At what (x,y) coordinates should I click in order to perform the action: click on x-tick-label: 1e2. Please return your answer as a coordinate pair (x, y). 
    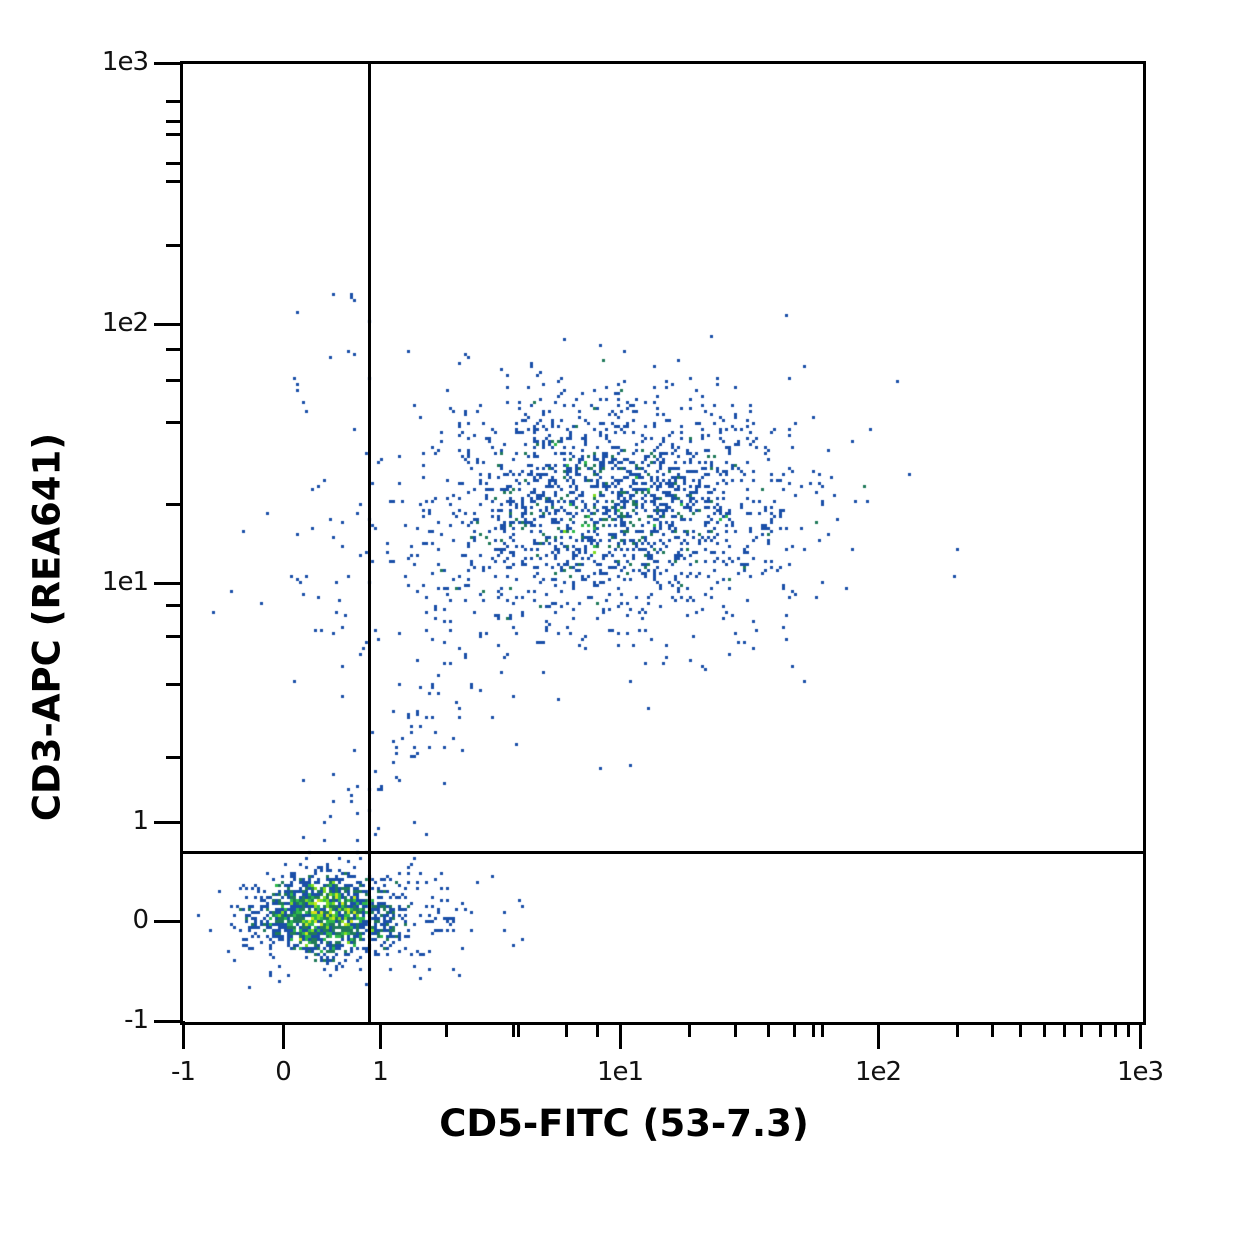
    Looking at the image, I should click on (878, 1072).